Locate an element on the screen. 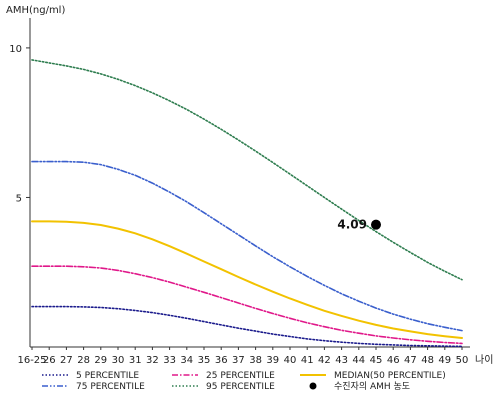  y-tick-label: 5 is located at coordinates (19, 198).